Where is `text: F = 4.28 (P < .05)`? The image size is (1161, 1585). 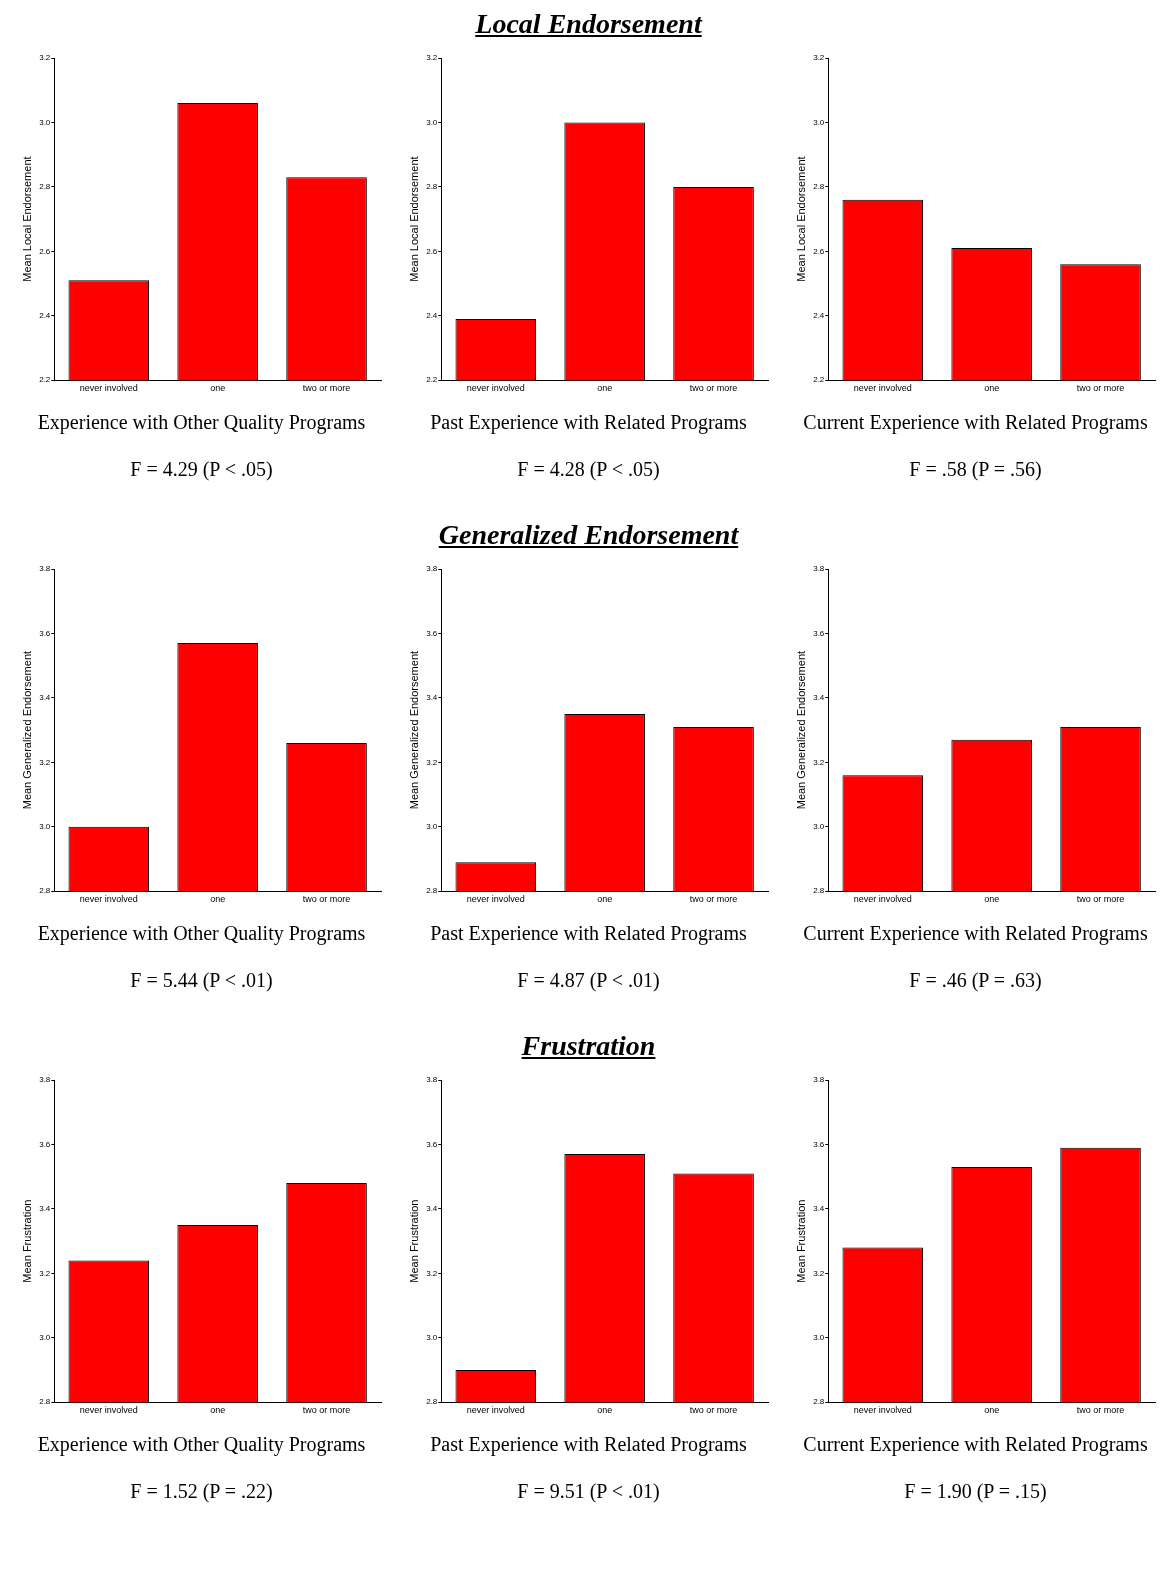
text: F = 4.28 (P < .05) is located at coordinates (588, 469).